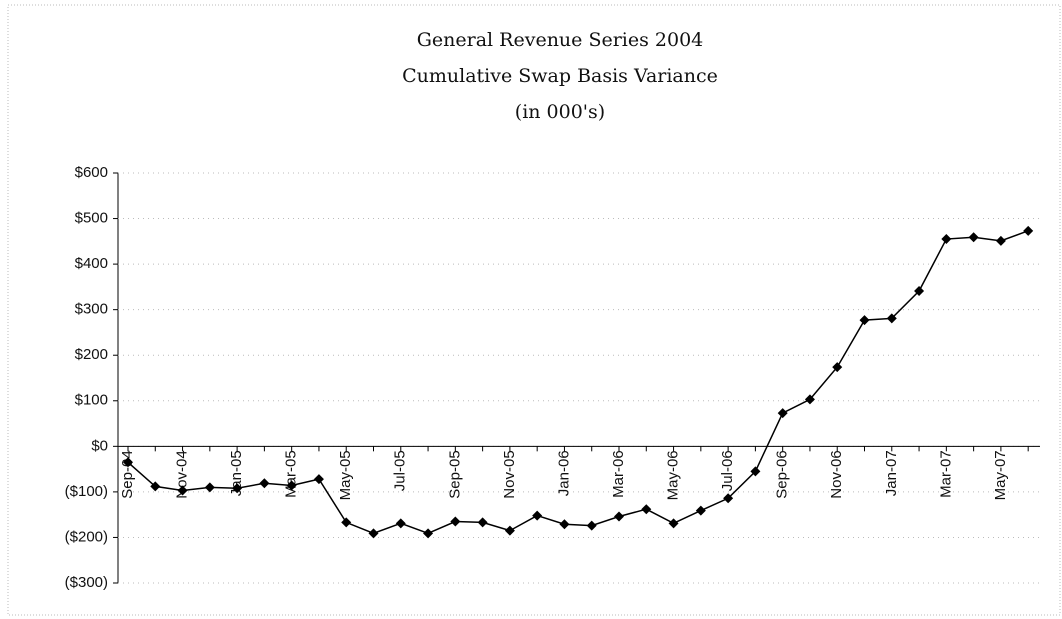  I want to click on x-tick-label: Nov-04, so click(182, 474).